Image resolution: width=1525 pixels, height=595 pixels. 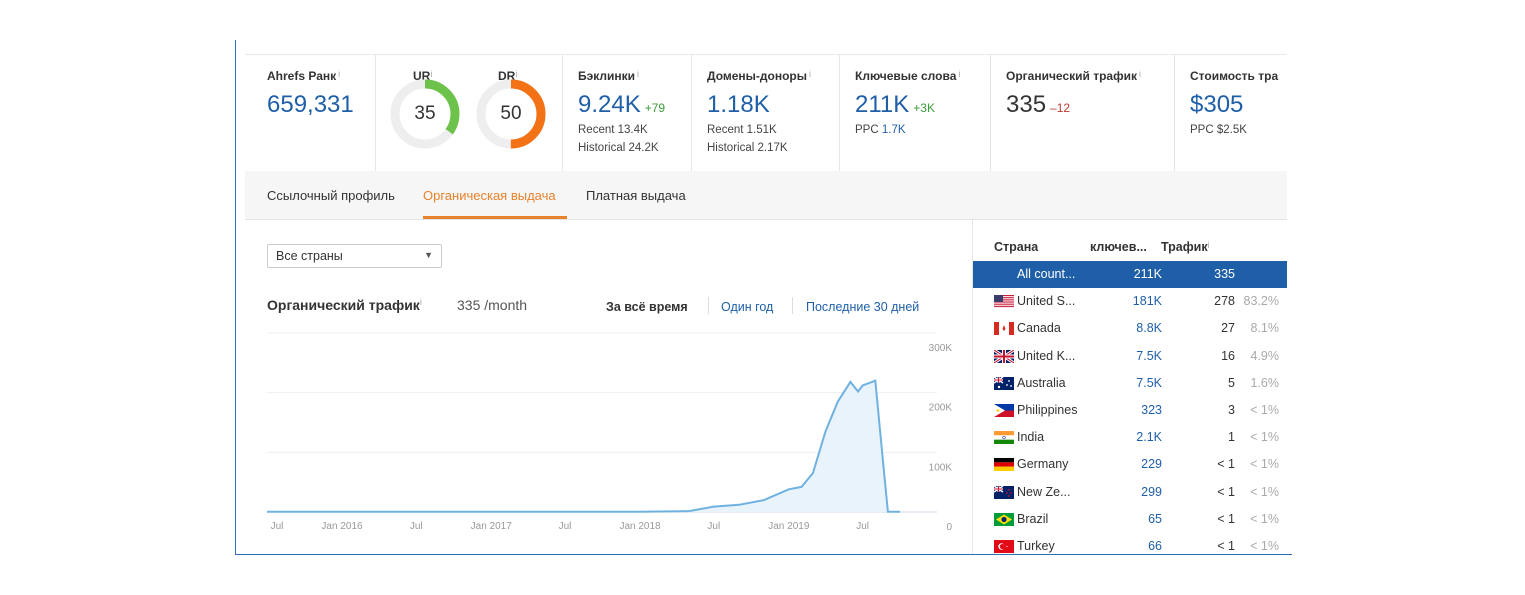 What do you see at coordinates (1130, 356) in the screenshot?
I see `country-row: United K... 7.5K 16 4.9%` at bounding box center [1130, 356].